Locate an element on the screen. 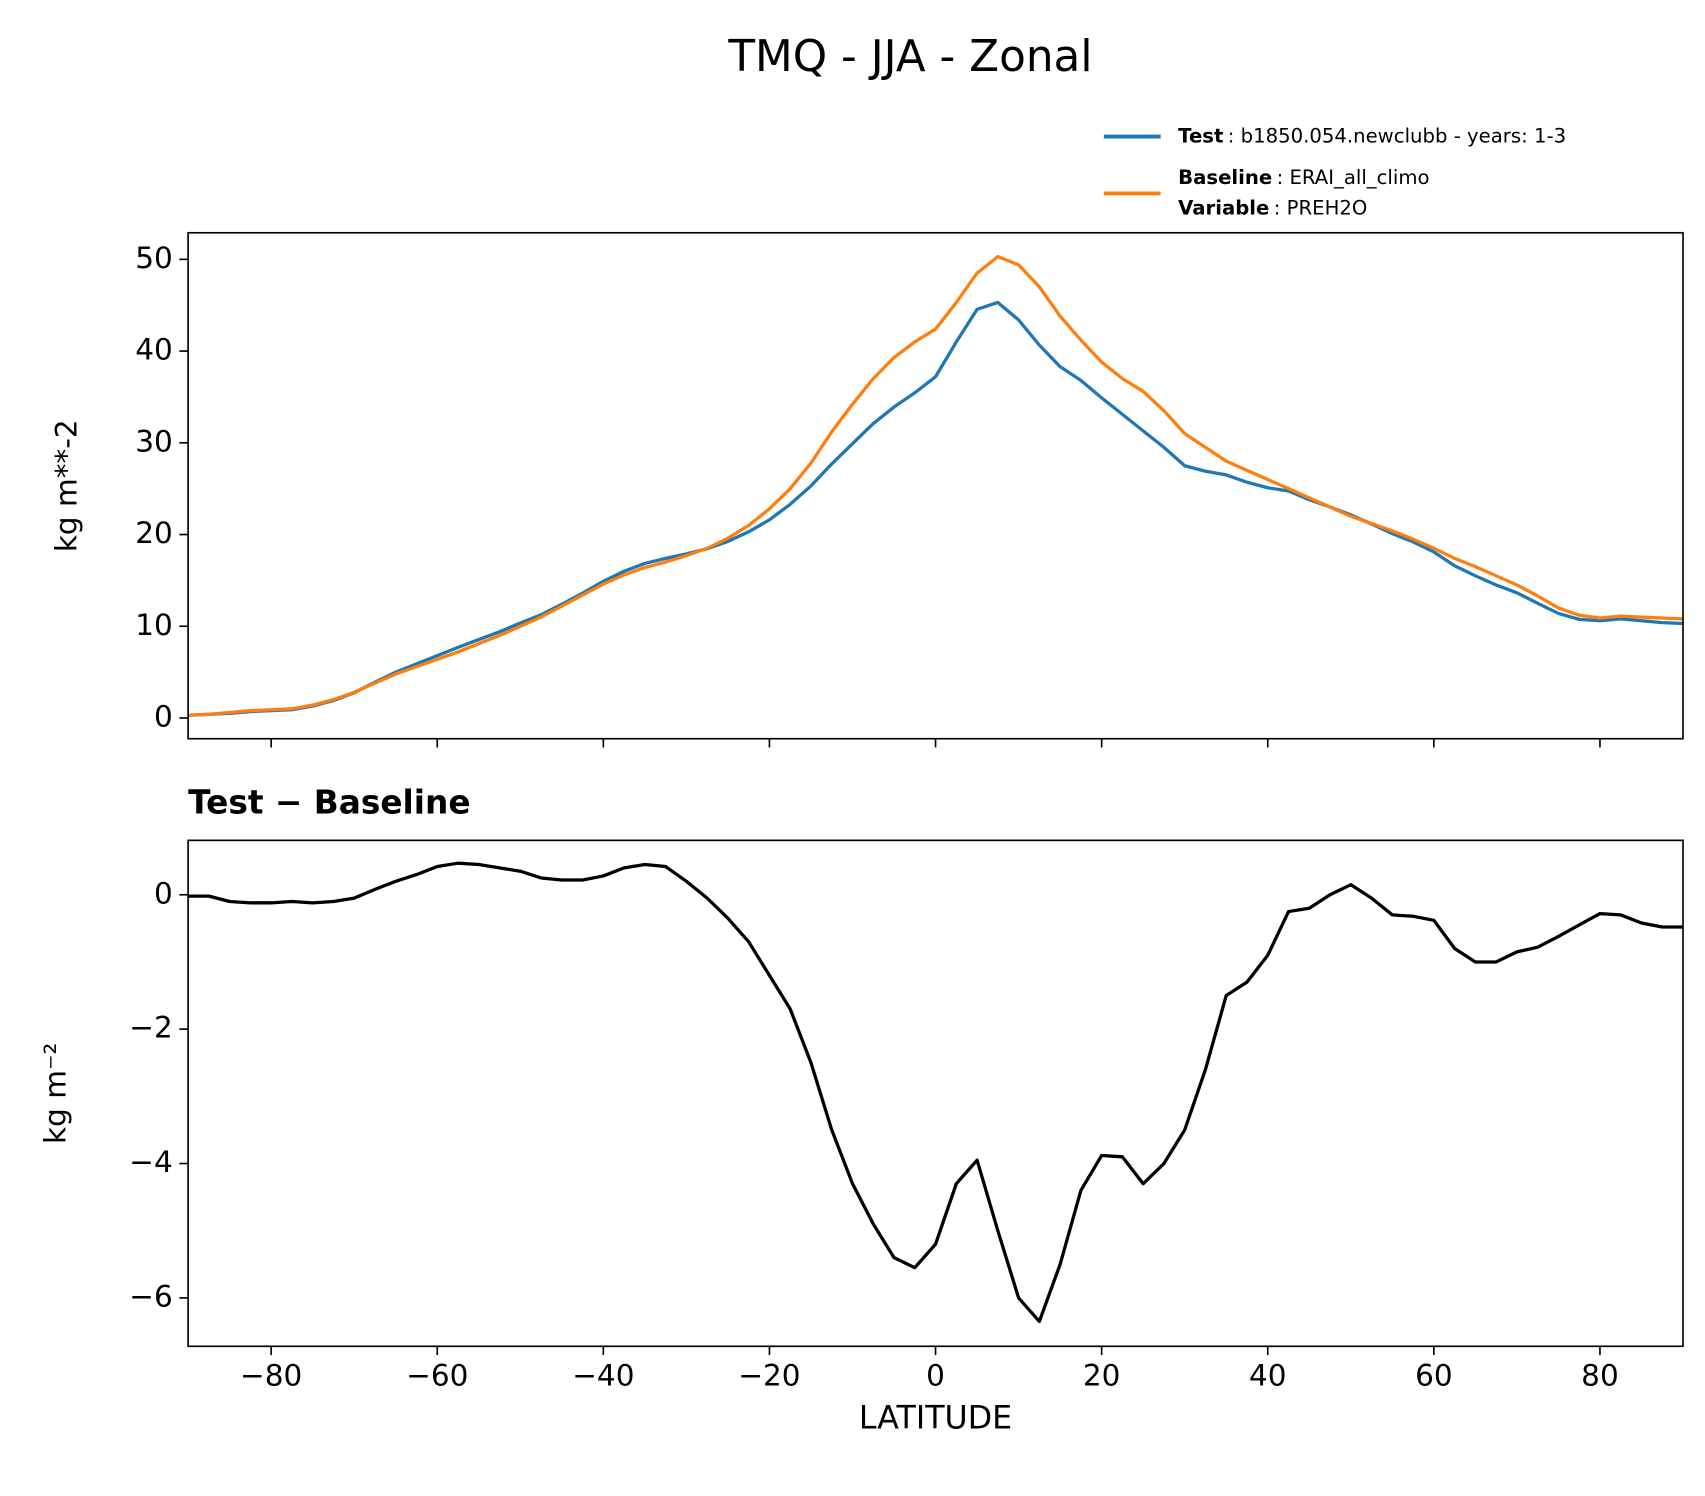 This screenshot has width=1705, height=1496. y-tick-label: −2 is located at coordinates (151, 1028).